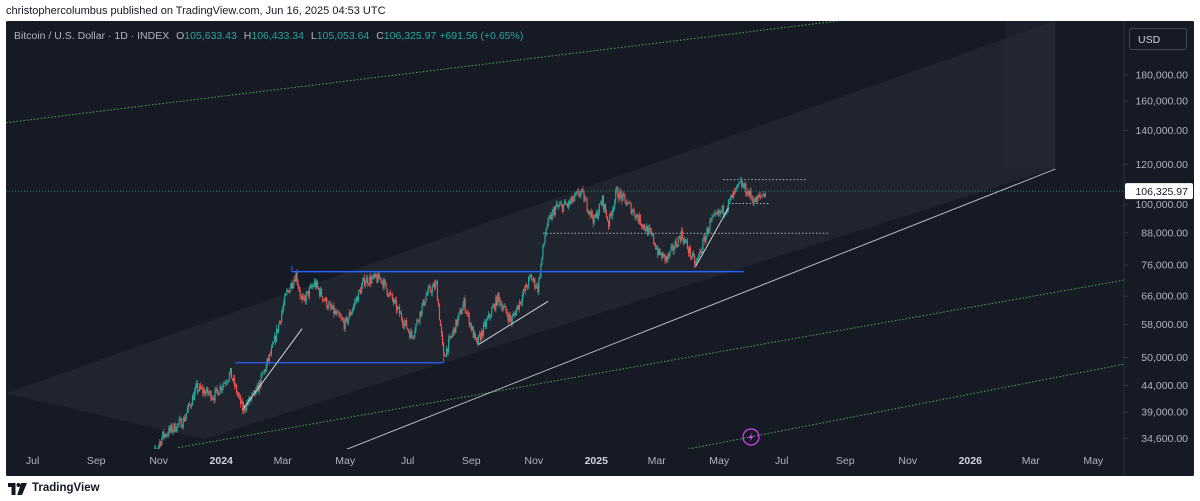 The height and width of the screenshot is (501, 1200). I want to click on symbol-name: Bitcoin / U.S. Dollar · 1D · INDEX, so click(92, 36).